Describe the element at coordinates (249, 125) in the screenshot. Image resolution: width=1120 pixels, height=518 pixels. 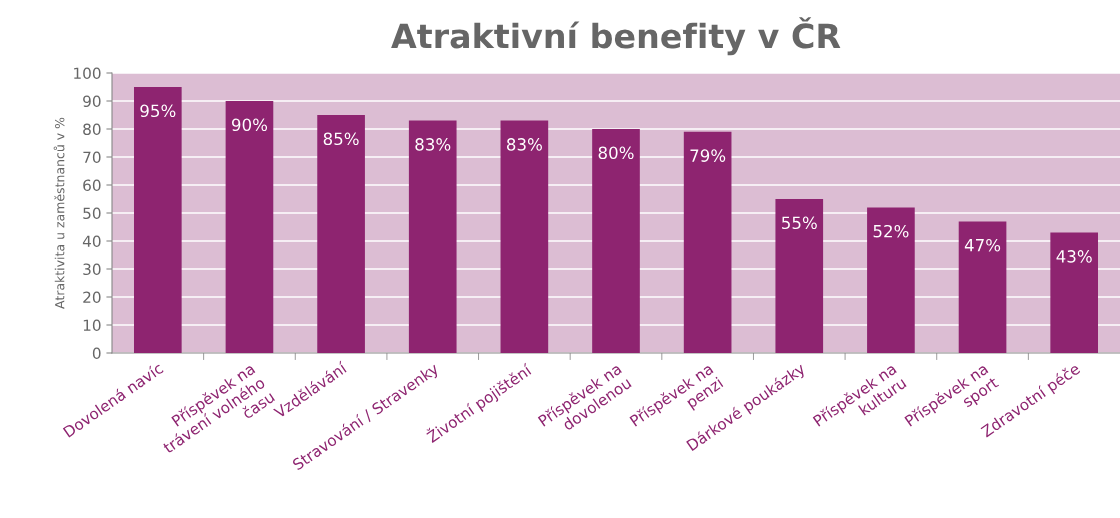
I see `data-label: 90%` at that location.